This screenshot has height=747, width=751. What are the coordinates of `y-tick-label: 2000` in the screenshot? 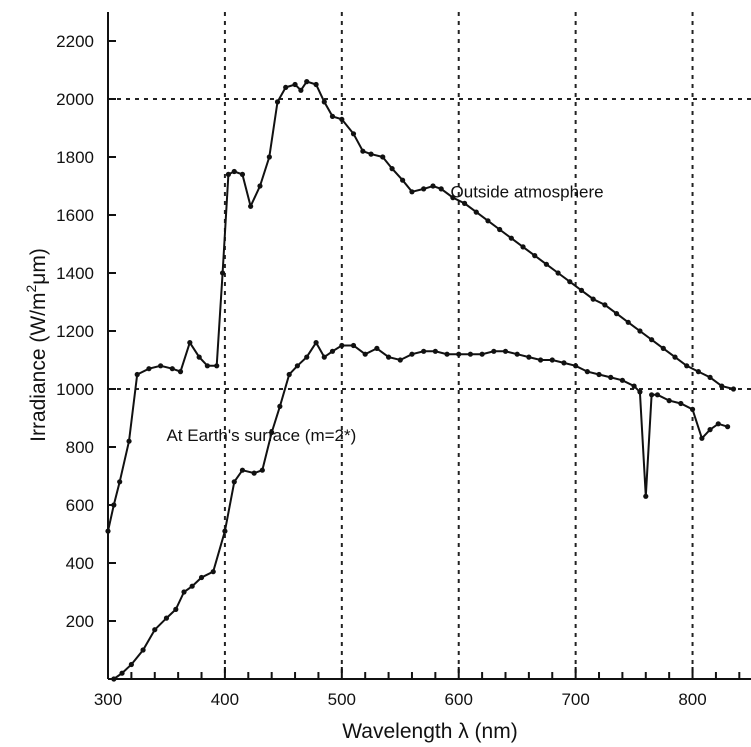 It's located at (75, 99).